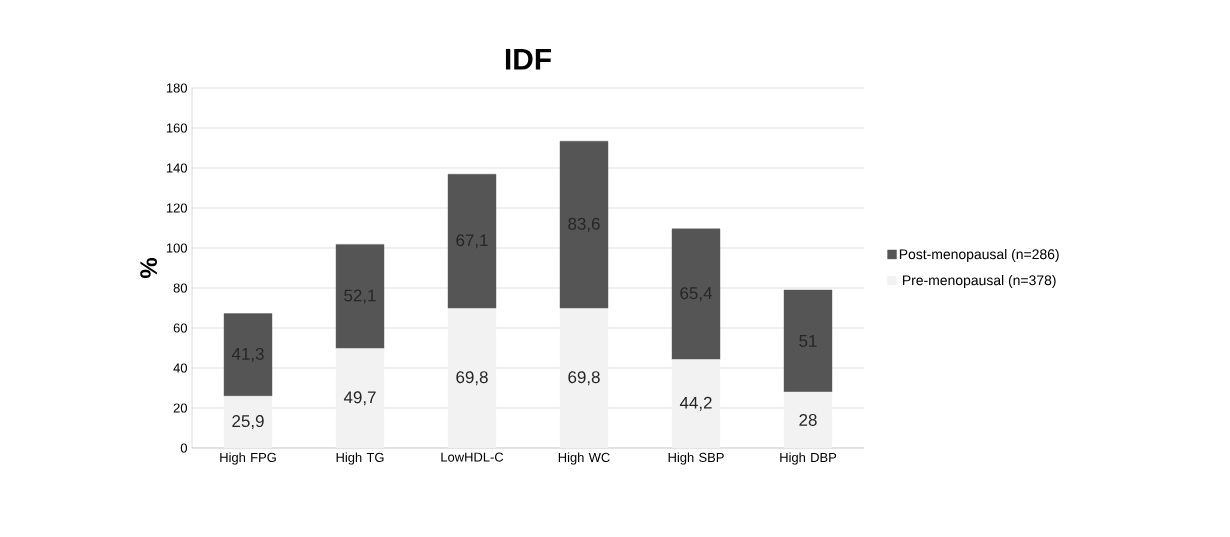 The height and width of the screenshot is (537, 1230). I want to click on y-tick-label: 40, so click(180, 368).